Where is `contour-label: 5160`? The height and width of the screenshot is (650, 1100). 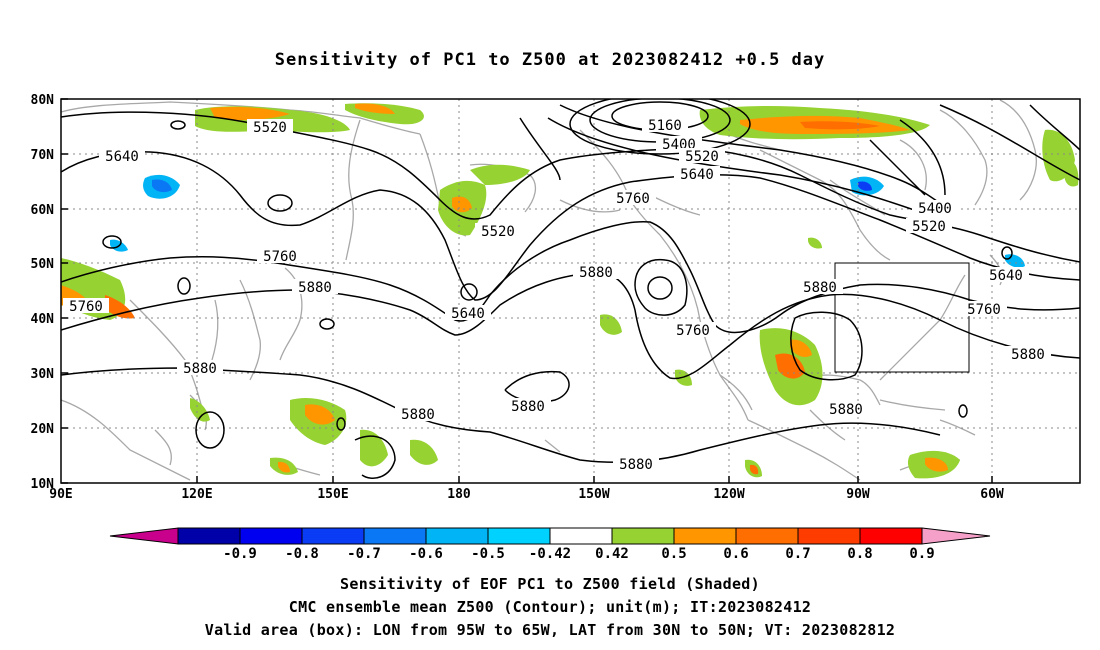 contour-label: 5160 is located at coordinates (665, 126).